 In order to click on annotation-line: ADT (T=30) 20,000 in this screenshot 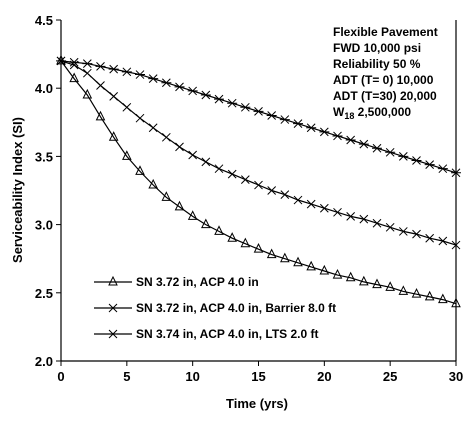, I will do `click(385, 96)`.